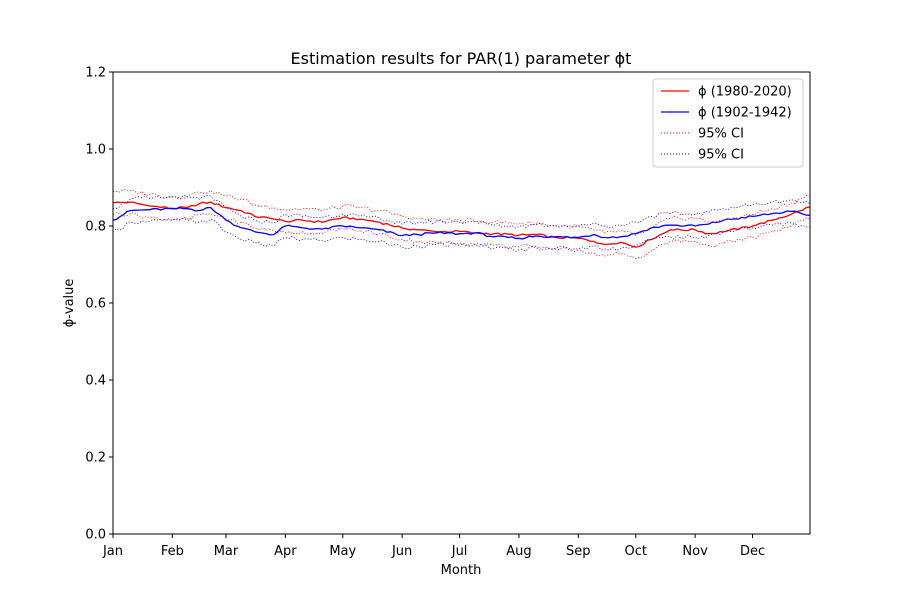 This screenshot has width=900, height=600. What do you see at coordinates (461, 570) in the screenshot?
I see `x-axis-label: Month` at bounding box center [461, 570].